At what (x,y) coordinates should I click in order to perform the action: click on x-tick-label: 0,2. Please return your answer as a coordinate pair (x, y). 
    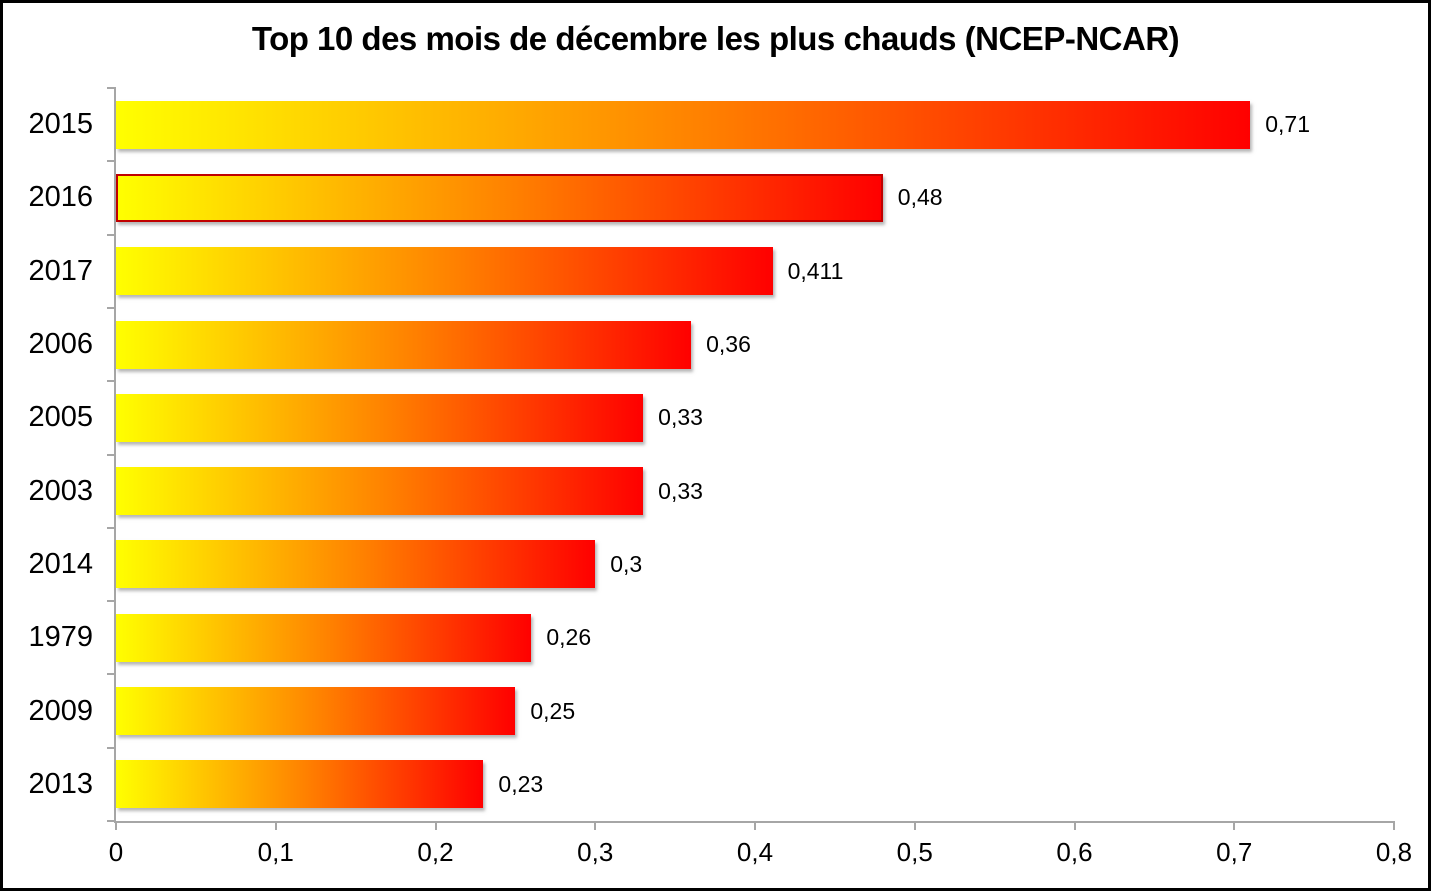
    Looking at the image, I should click on (435, 852).